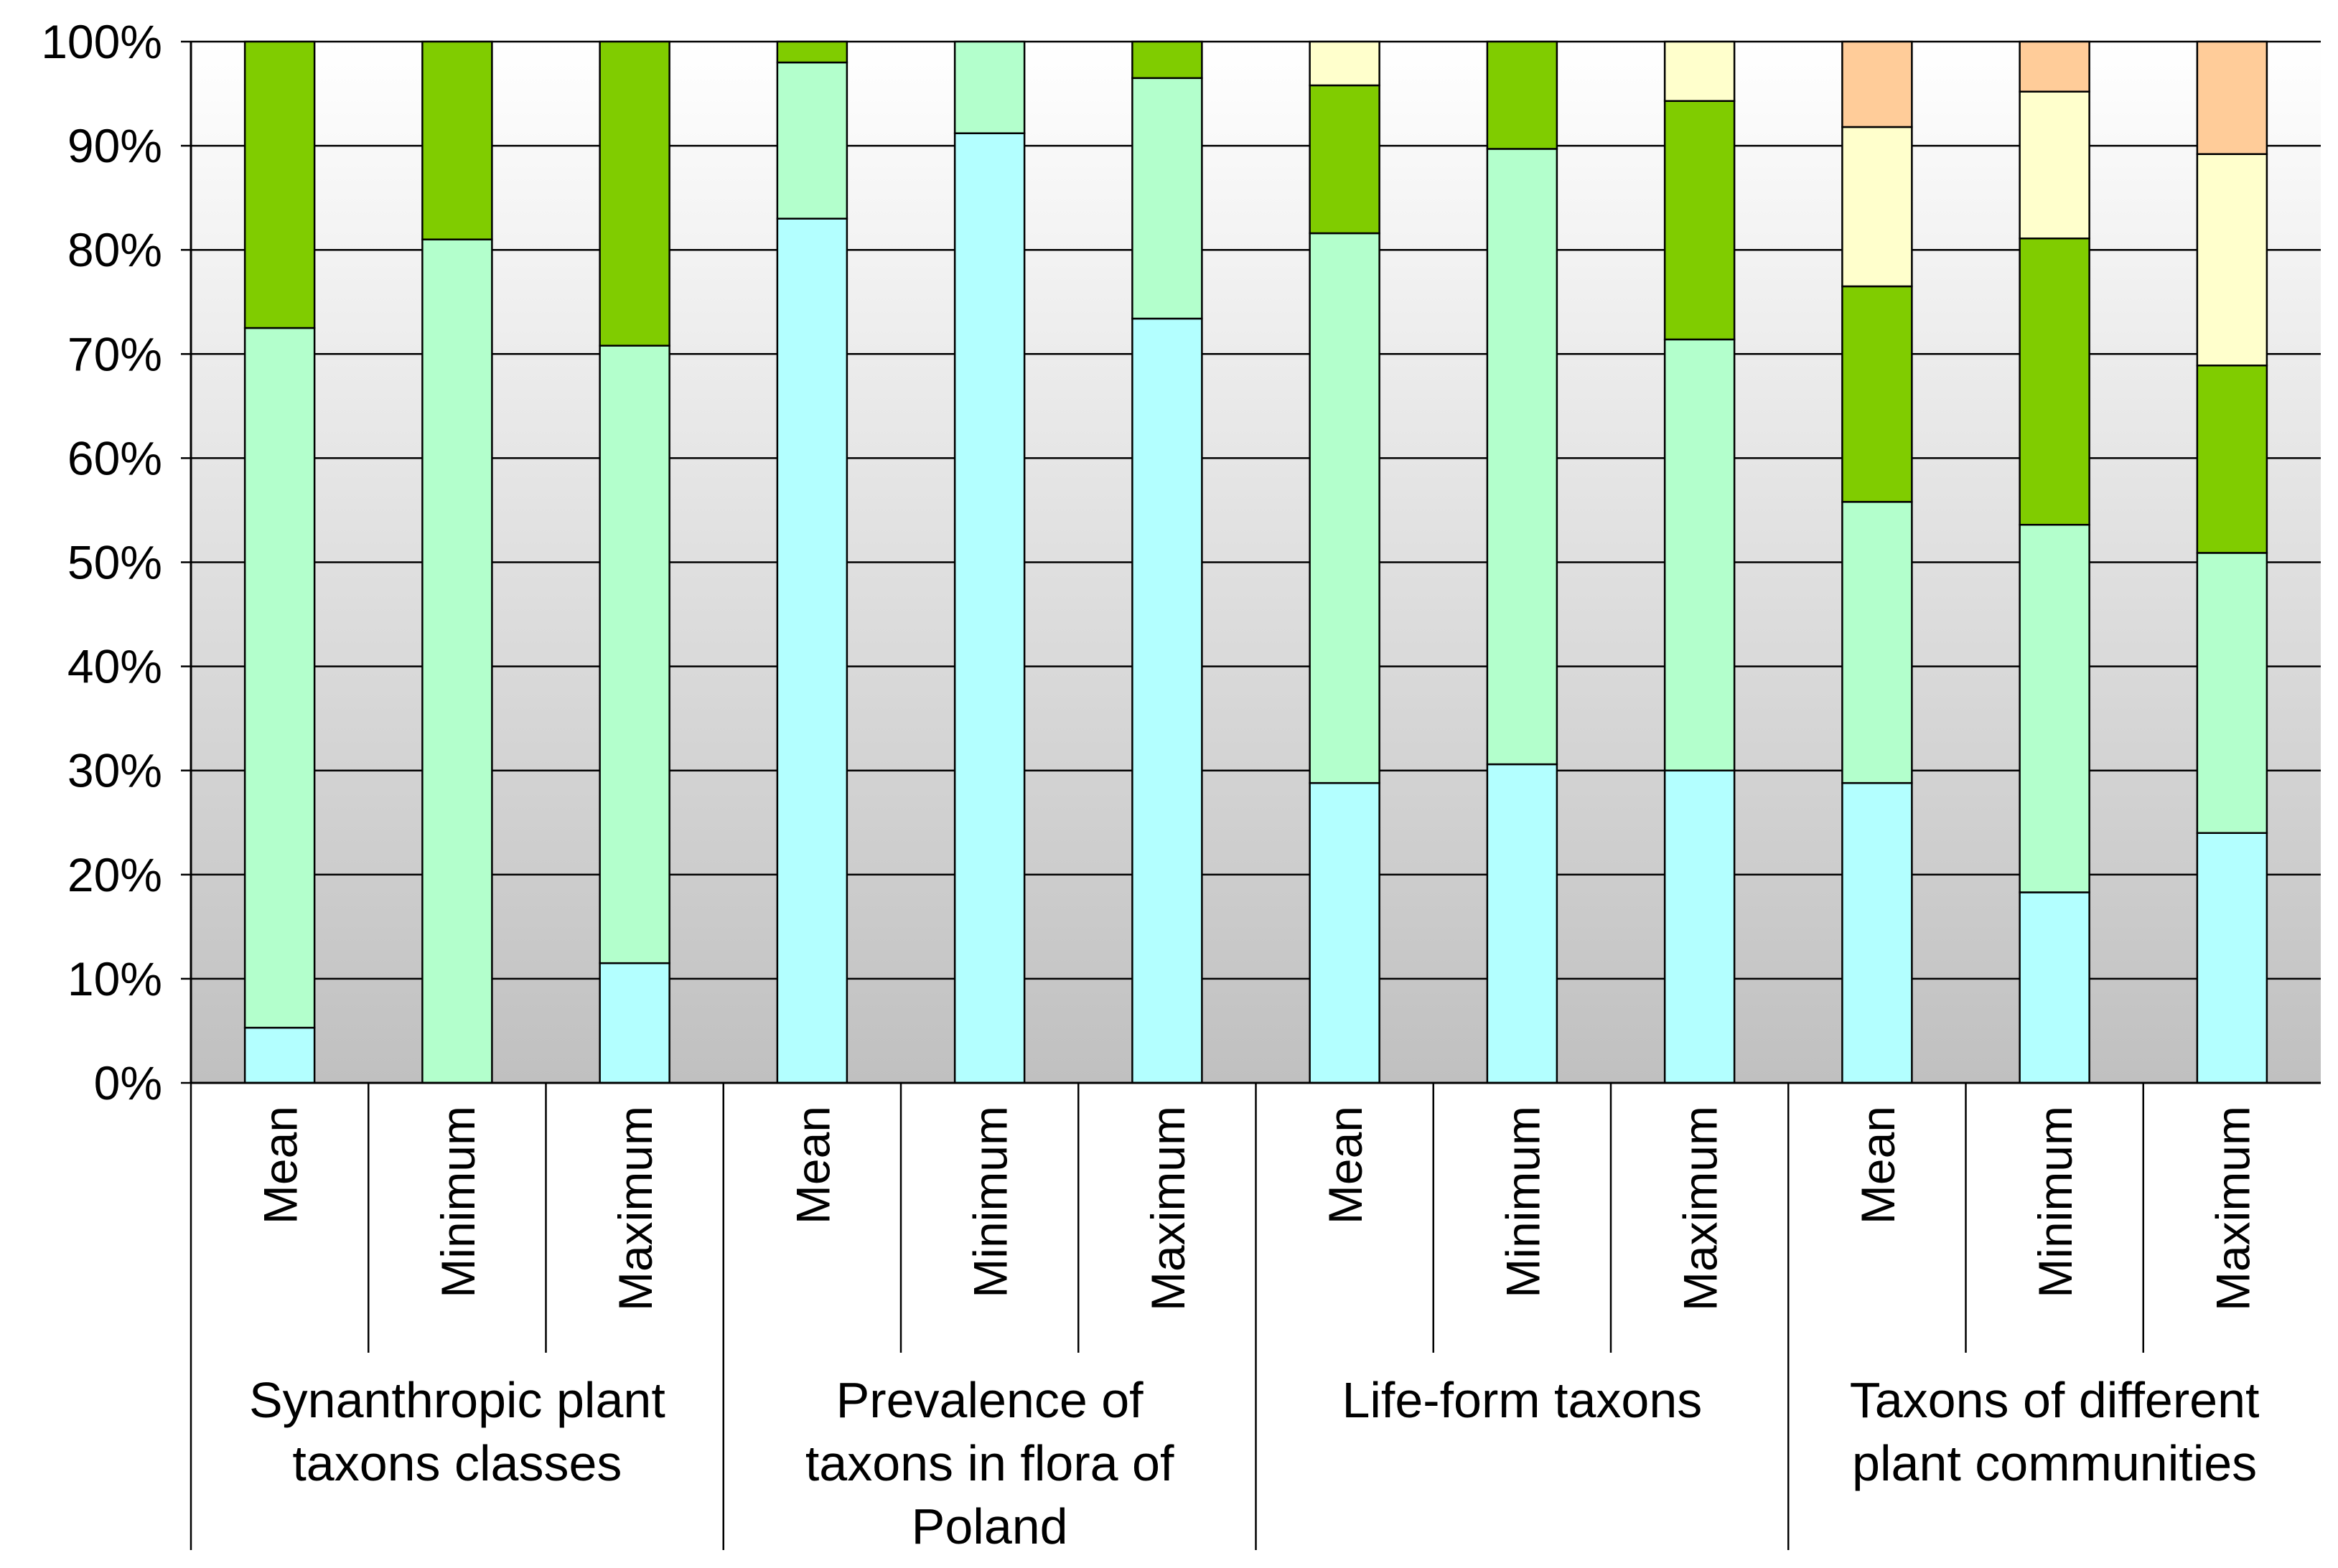  I want to click on y-tick-label: 100%, so click(101, 41).